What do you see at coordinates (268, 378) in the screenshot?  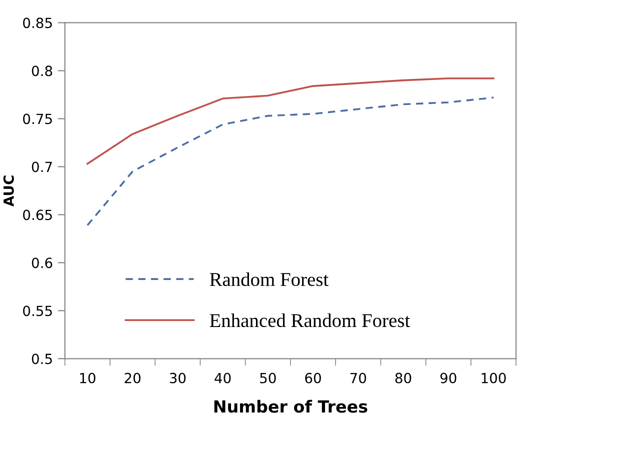 I see `x-tick-label: 50` at bounding box center [268, 378].